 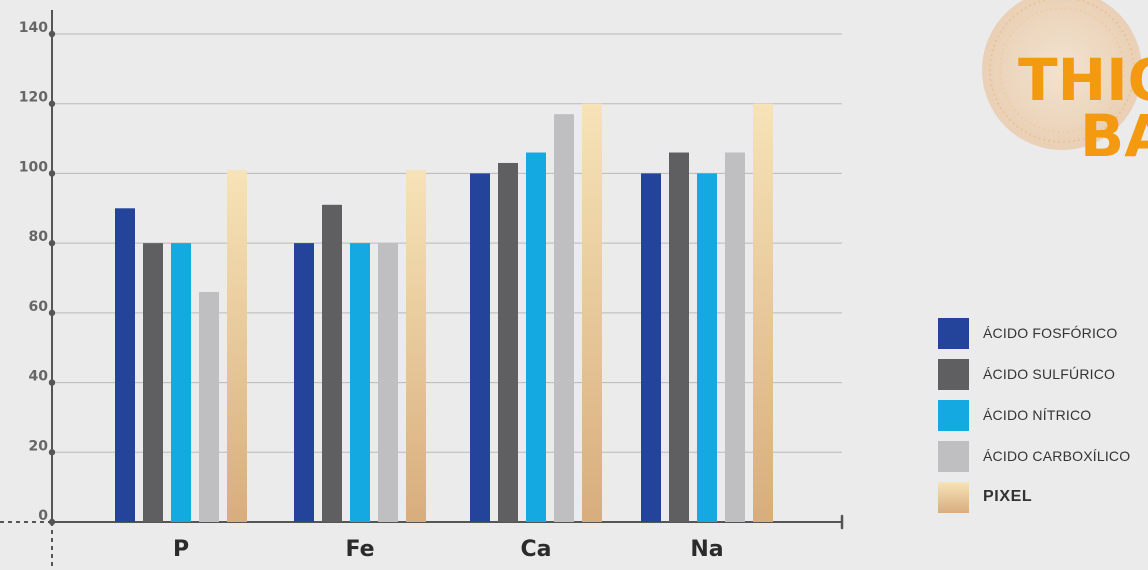 I want to click on legend-label: ÁCIDO FOSFÓRICO, so click(x=1050, y=333).